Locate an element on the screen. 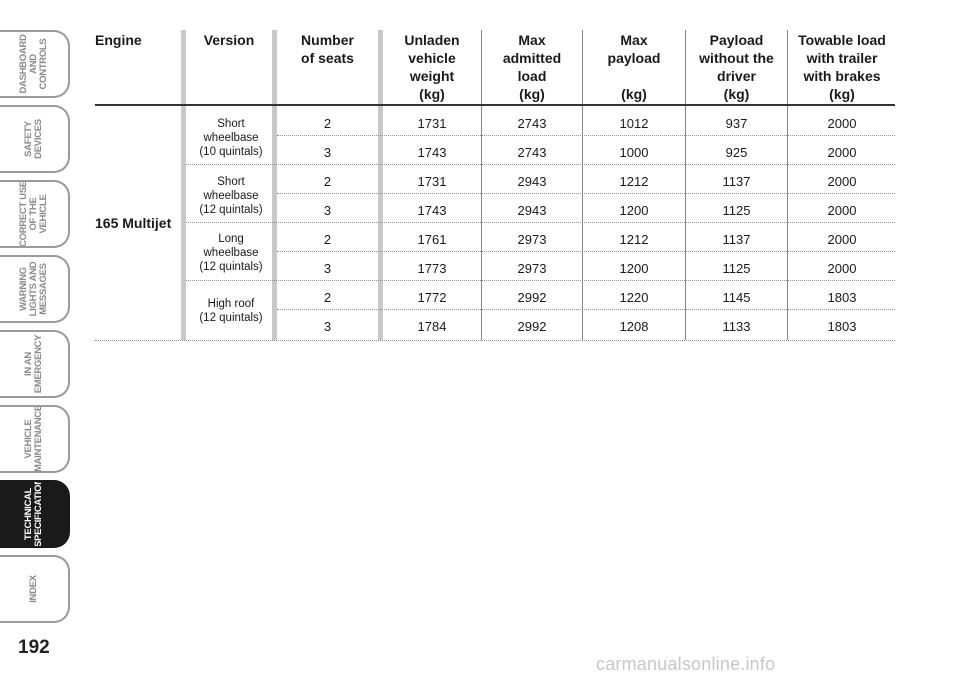 This screenshot has width=960, height=677. tab-vehicle-maintenance: VEHICLE MAINTENANCE is located at coordinates (35, 439).